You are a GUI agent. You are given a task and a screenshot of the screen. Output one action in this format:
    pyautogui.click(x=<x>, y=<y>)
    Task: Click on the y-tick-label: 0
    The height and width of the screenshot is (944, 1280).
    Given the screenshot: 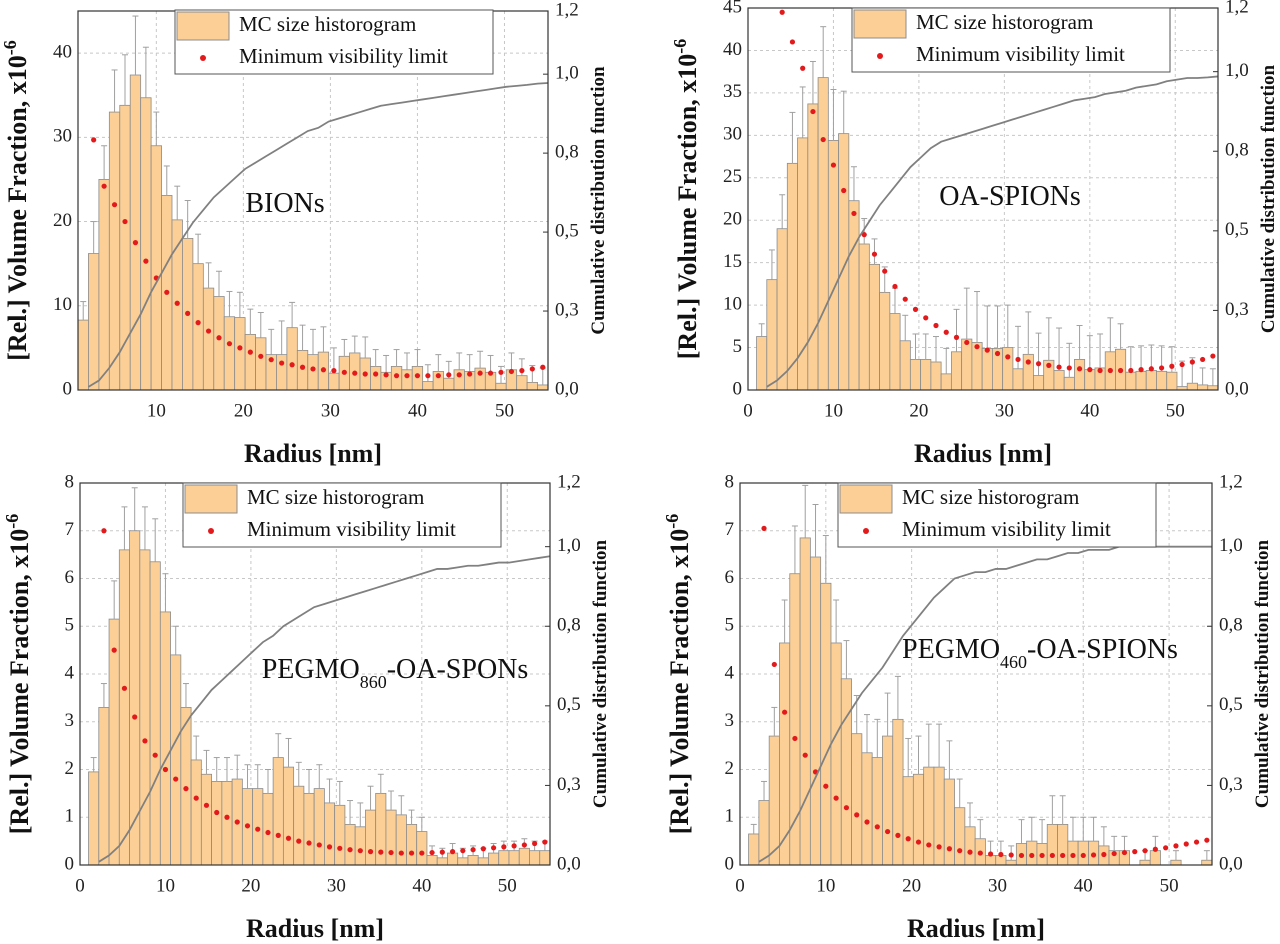 What is the action you would take?
    pyautogui.click(x=730, y=863)
    